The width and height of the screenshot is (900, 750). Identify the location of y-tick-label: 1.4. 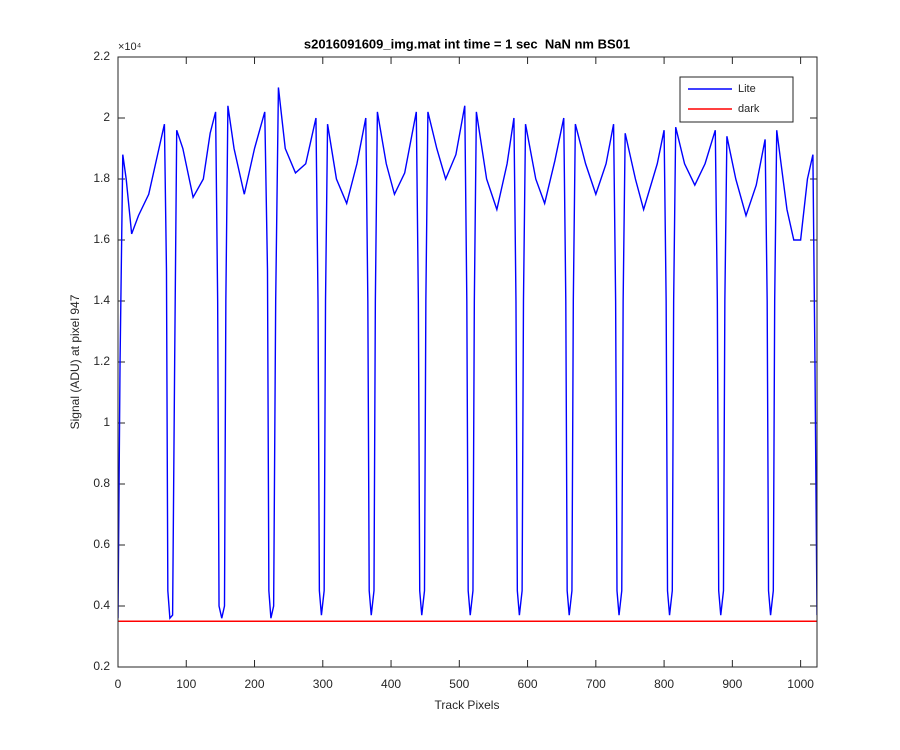
(101, 300).